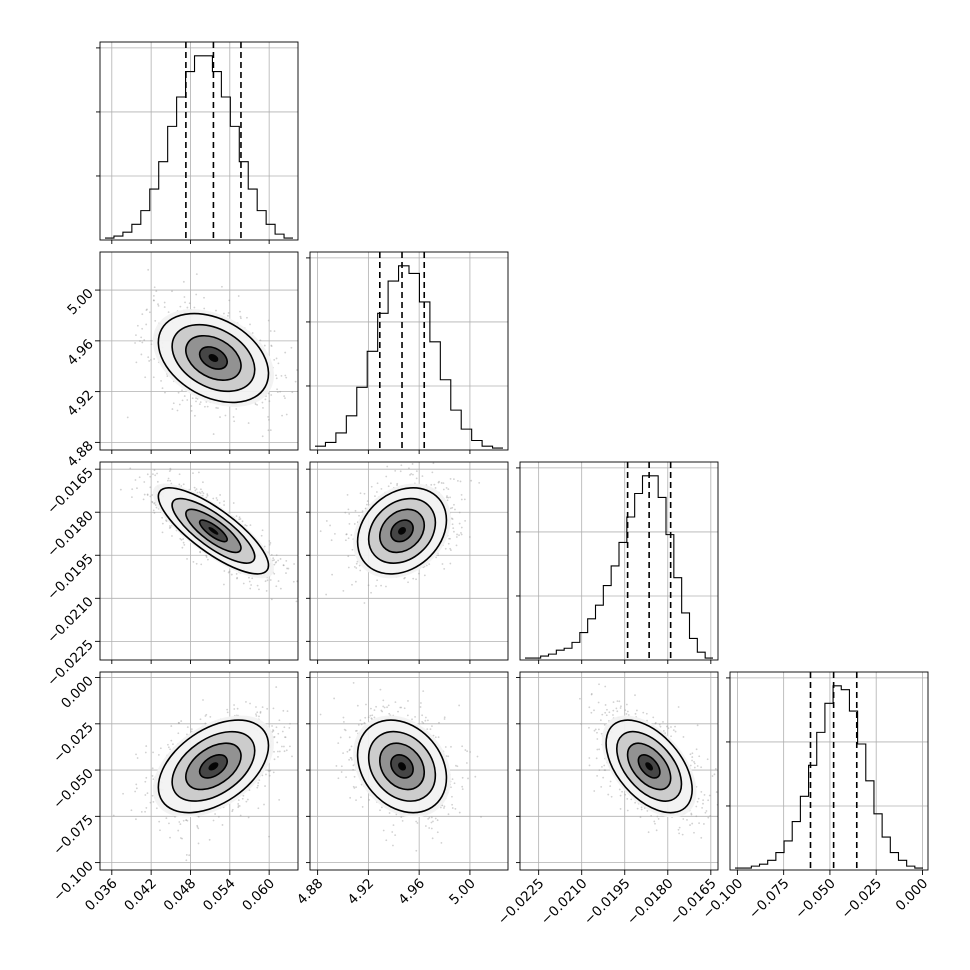 This screenshot has height=970, width=970. What do you see at coordinates (607, 902) in the screenshot?
I see `x-tick-label: −0.0195` at bounding box center [607, 902].